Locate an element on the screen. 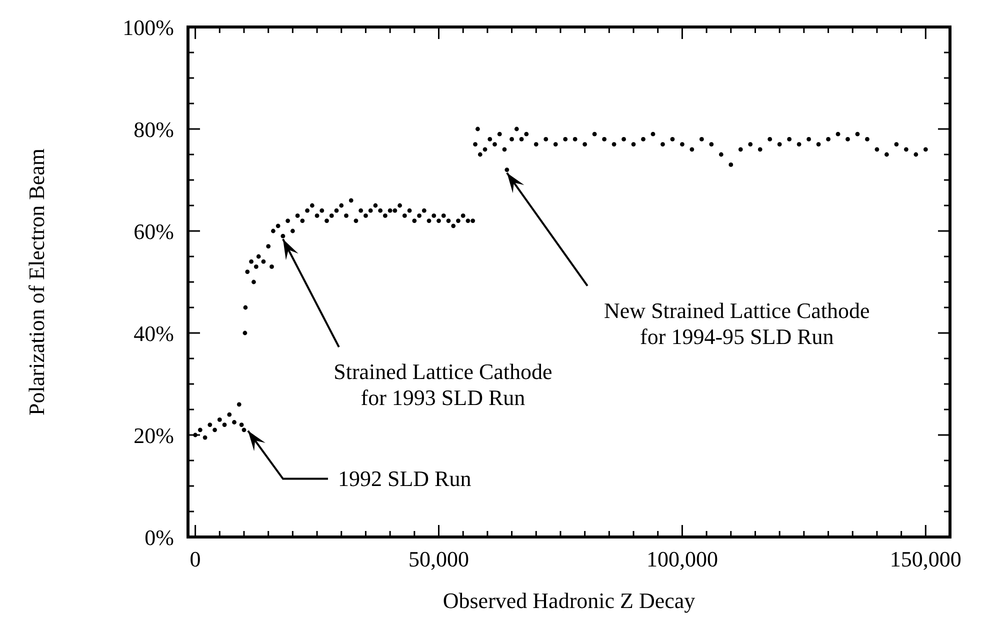  y-tick-label: 40% is located at coordinates (154, 333).